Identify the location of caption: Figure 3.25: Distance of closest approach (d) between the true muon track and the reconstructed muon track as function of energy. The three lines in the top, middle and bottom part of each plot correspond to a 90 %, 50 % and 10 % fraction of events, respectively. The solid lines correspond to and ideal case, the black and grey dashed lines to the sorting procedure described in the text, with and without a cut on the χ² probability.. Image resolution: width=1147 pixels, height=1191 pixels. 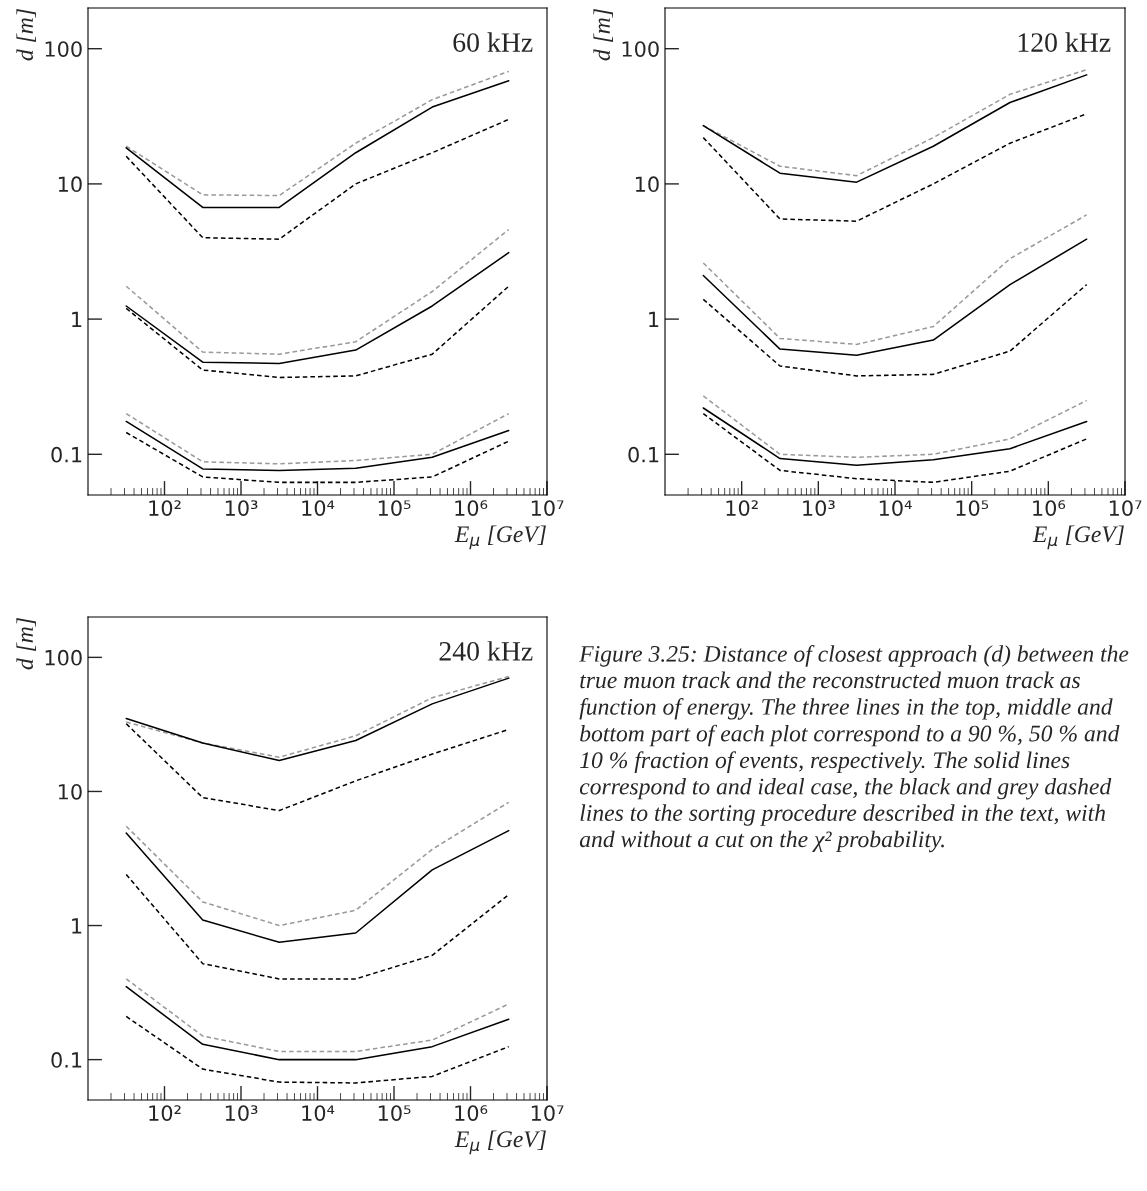
(854, 749).